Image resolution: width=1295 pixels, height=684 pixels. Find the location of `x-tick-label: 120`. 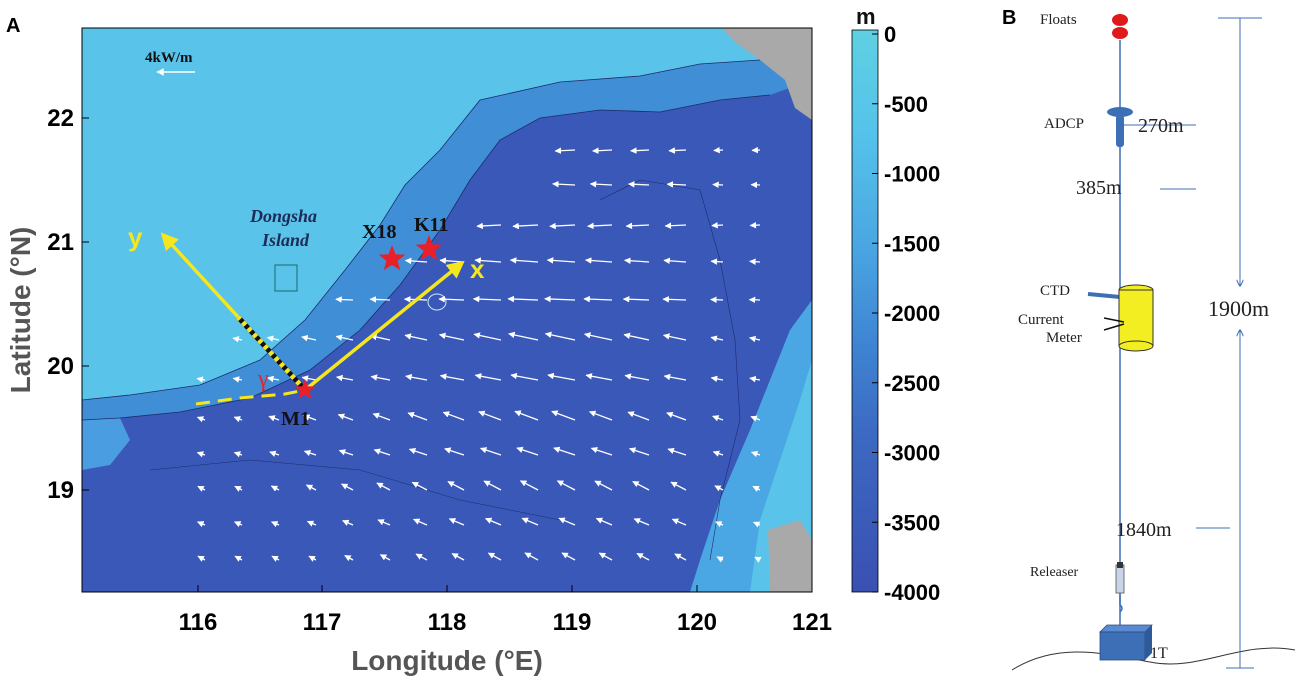

x-tick-label: 120 is located at coordinates (697, 622).